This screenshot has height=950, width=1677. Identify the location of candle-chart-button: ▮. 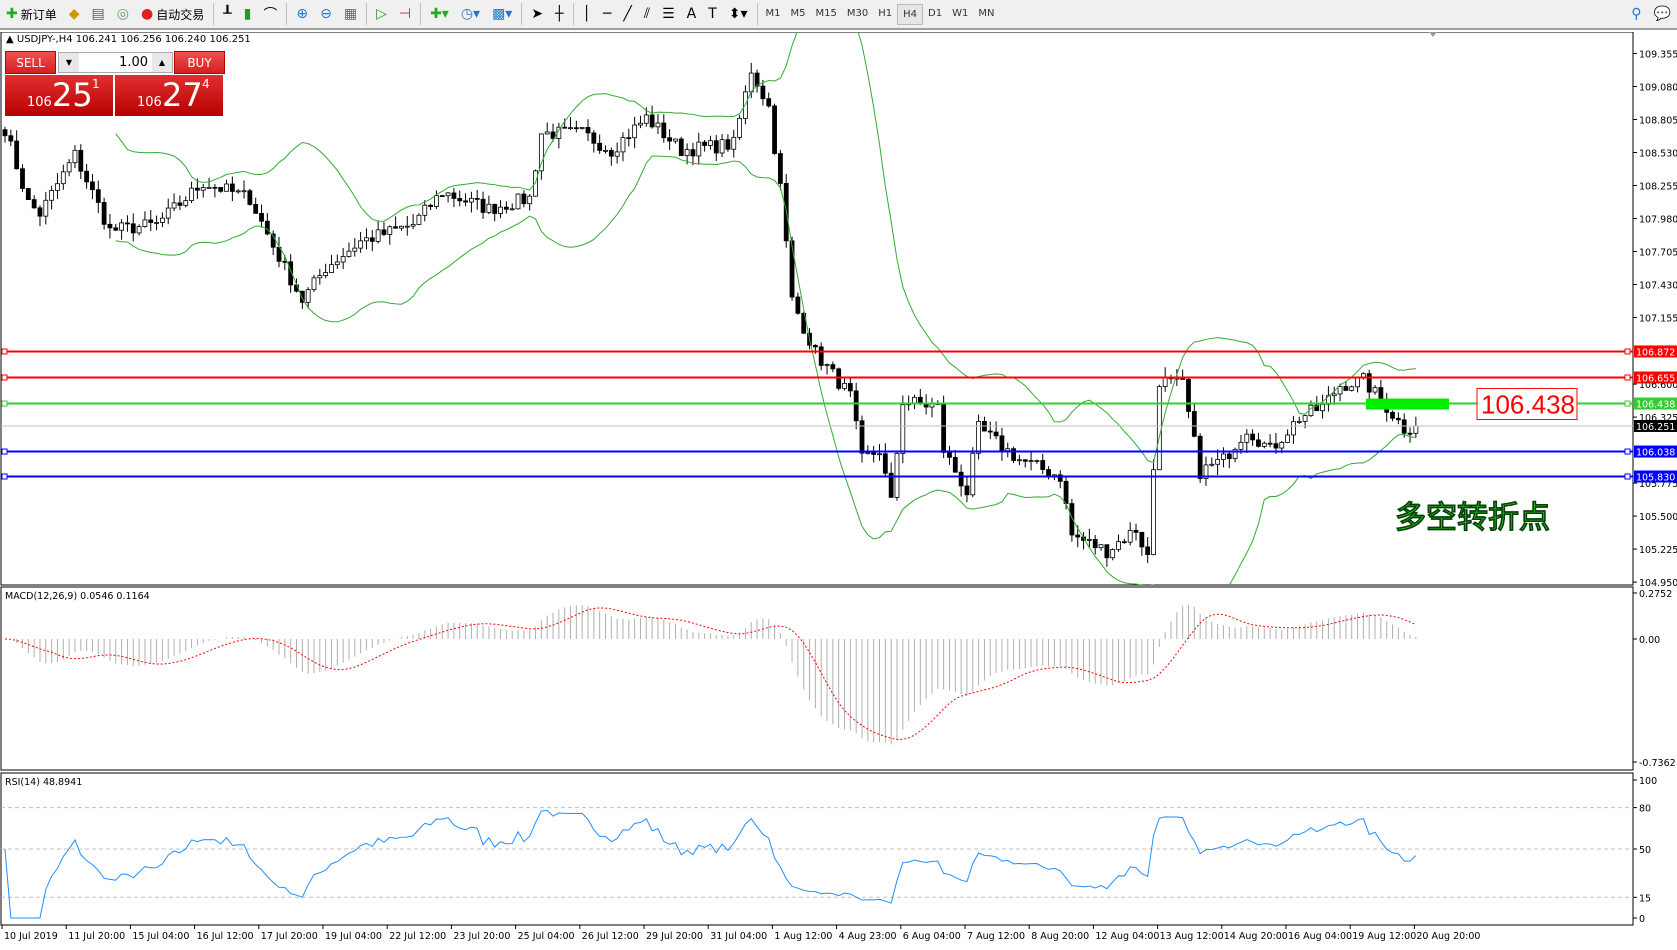
(248, 14).